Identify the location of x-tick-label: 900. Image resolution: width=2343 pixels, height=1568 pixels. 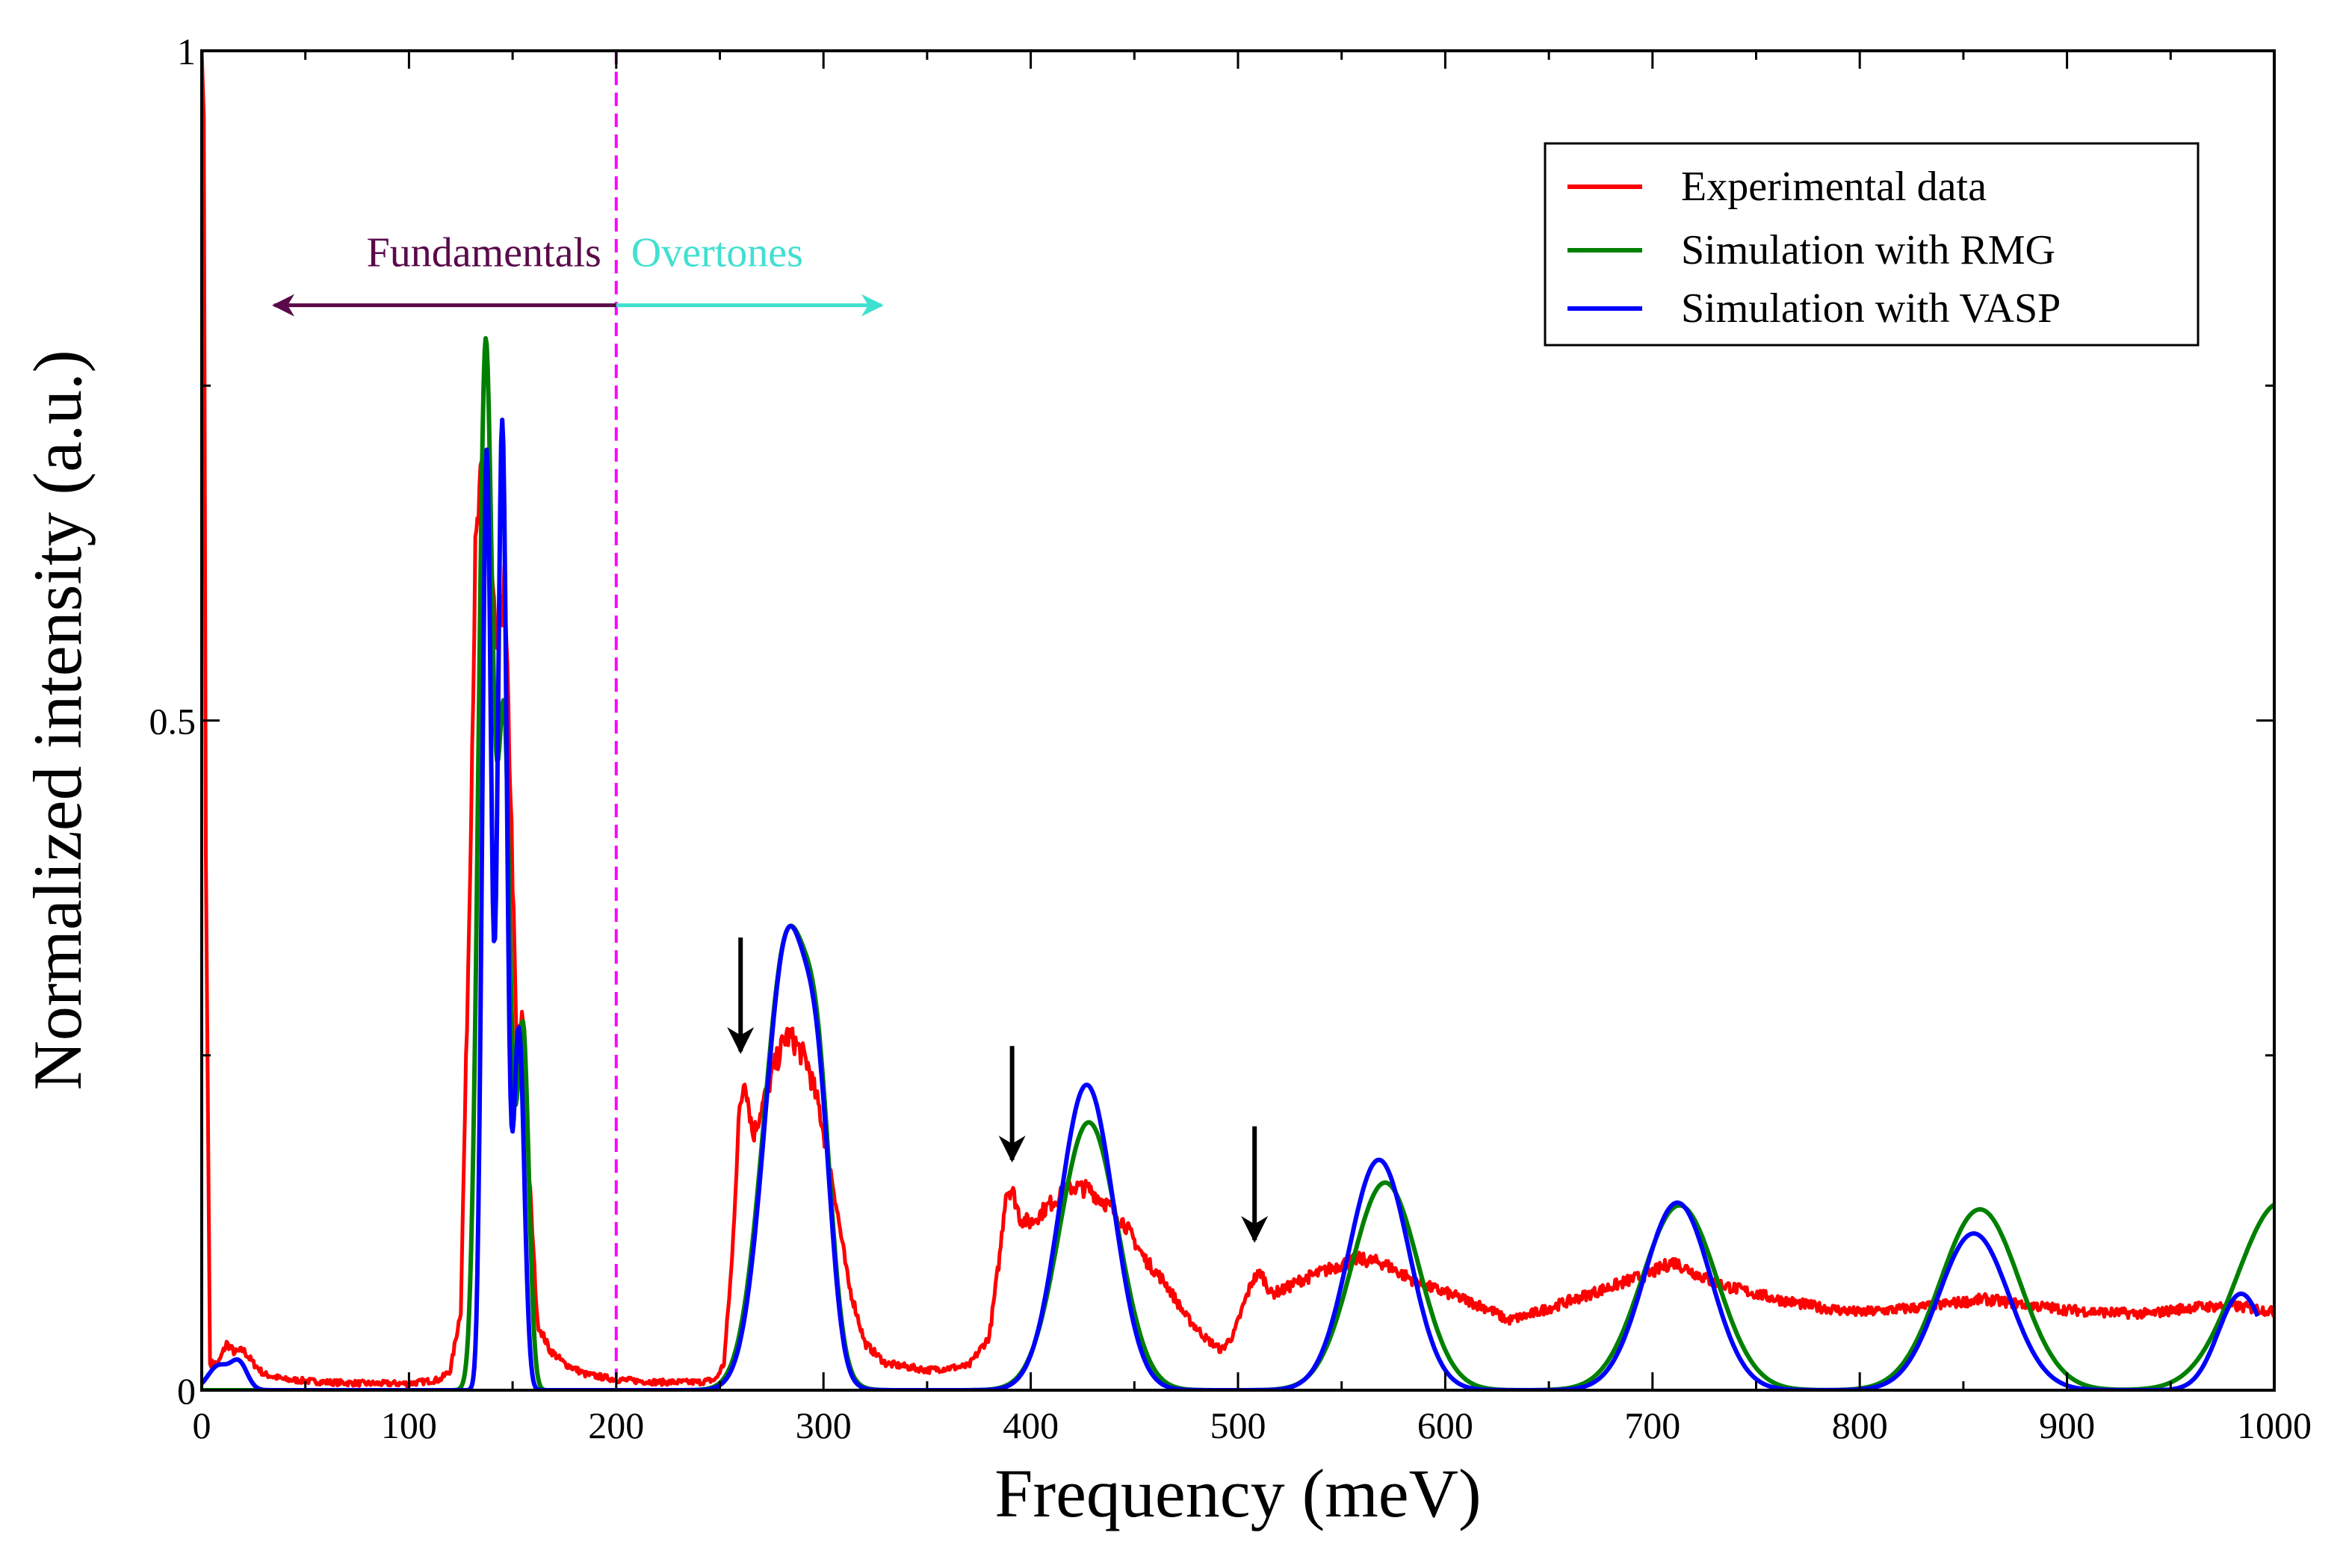
(2067, 1425).